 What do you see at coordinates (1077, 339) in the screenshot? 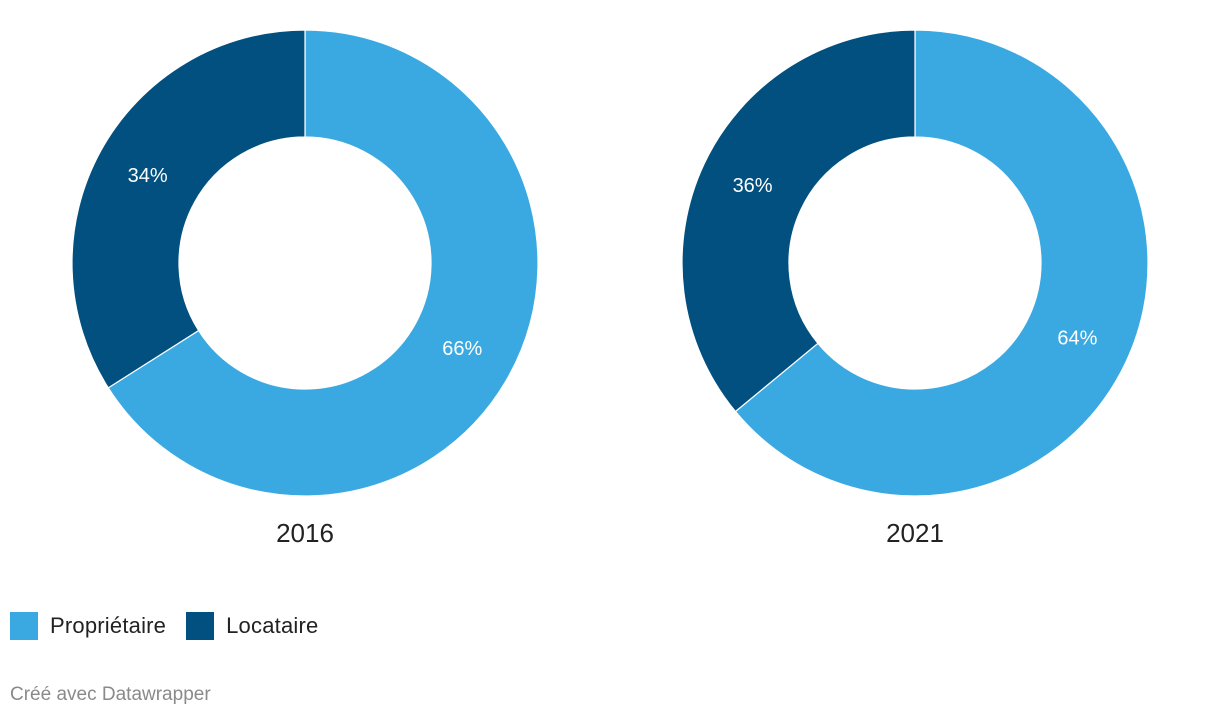
I see `slice-label-proprietaire-2021: 64%` at bounding box center [1077, 339].